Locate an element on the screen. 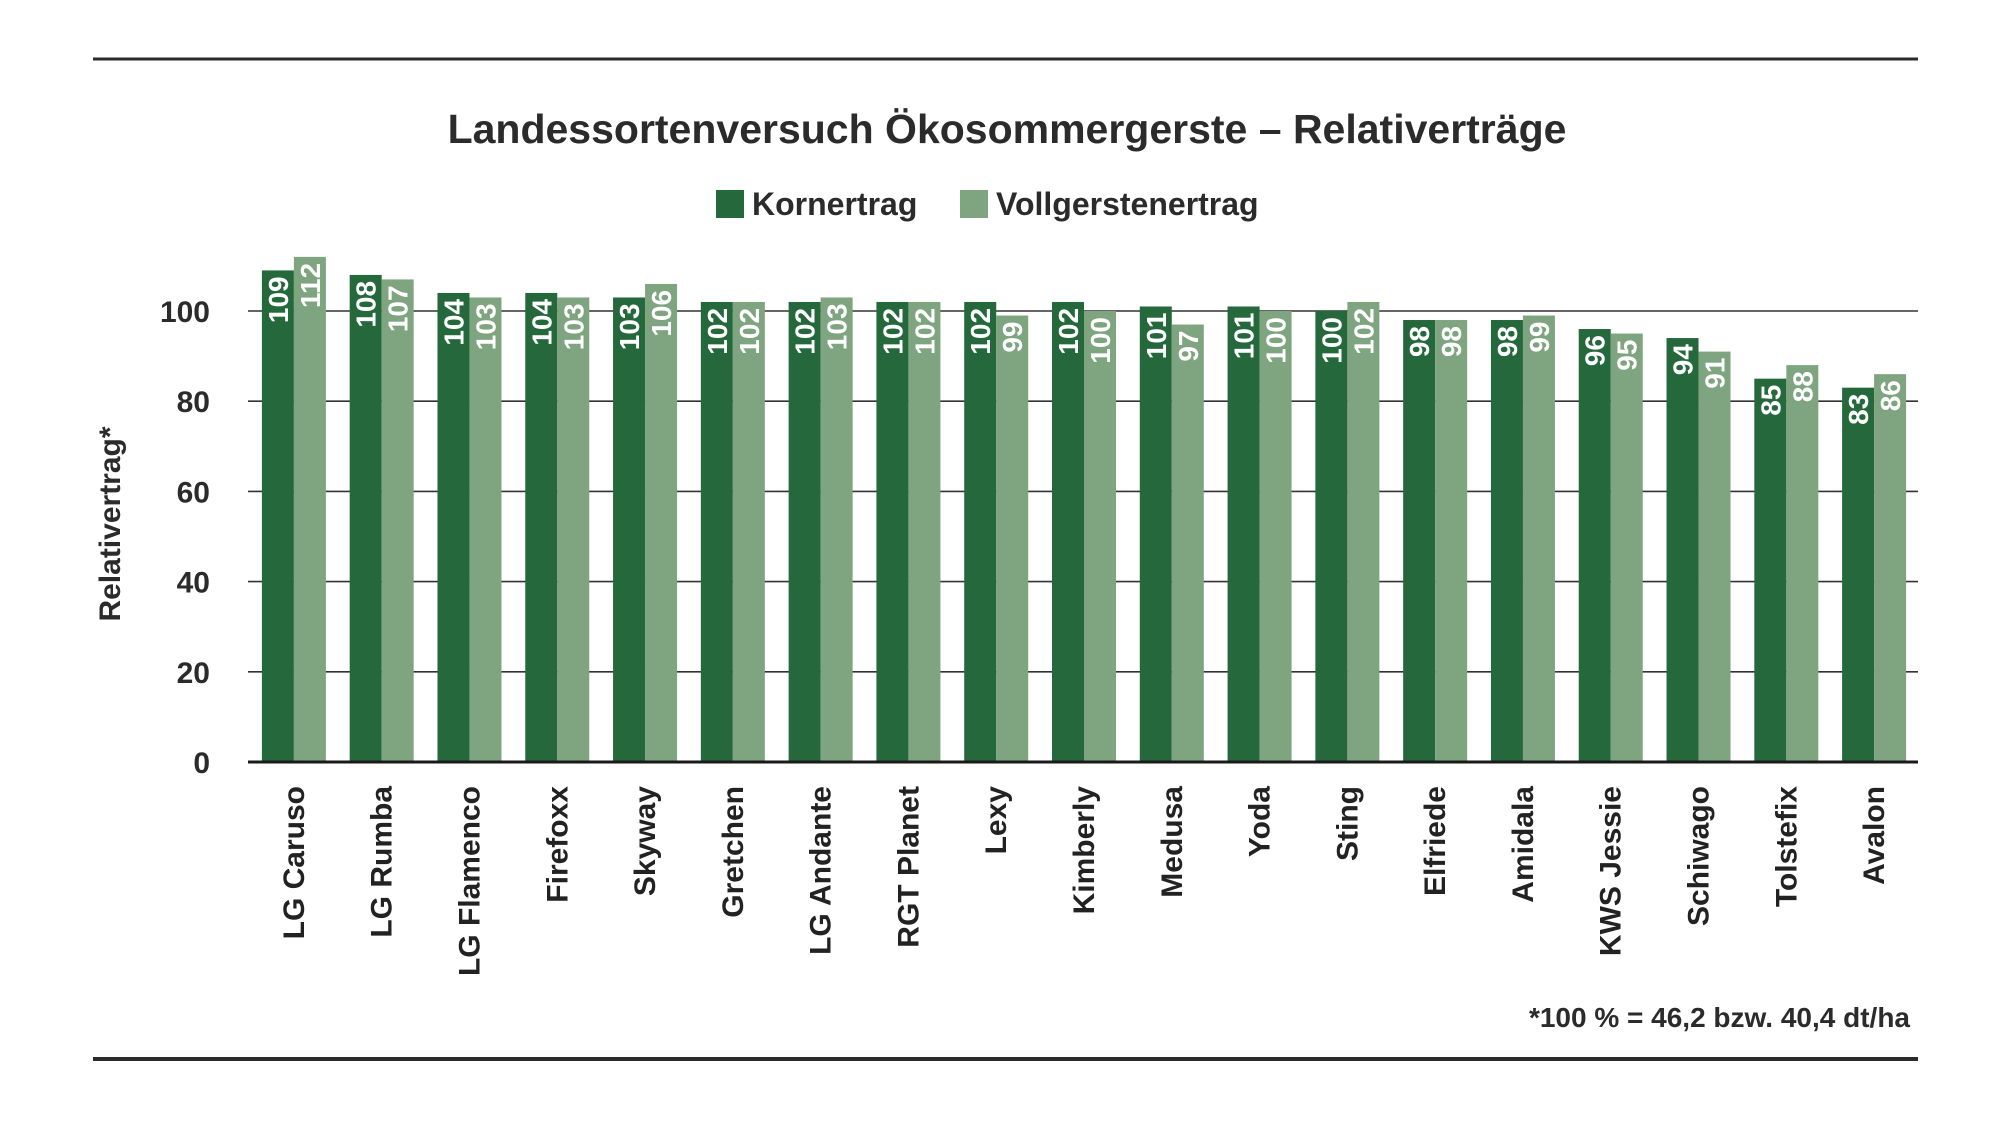 The height and width of the screenshot is (1125, 2000). x-category-label: Tolstefix is located at coordinates (1786, 846).